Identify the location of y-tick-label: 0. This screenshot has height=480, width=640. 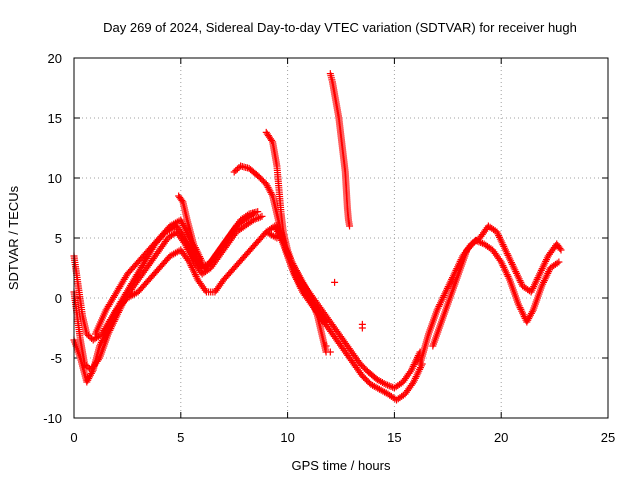
(58, 298).